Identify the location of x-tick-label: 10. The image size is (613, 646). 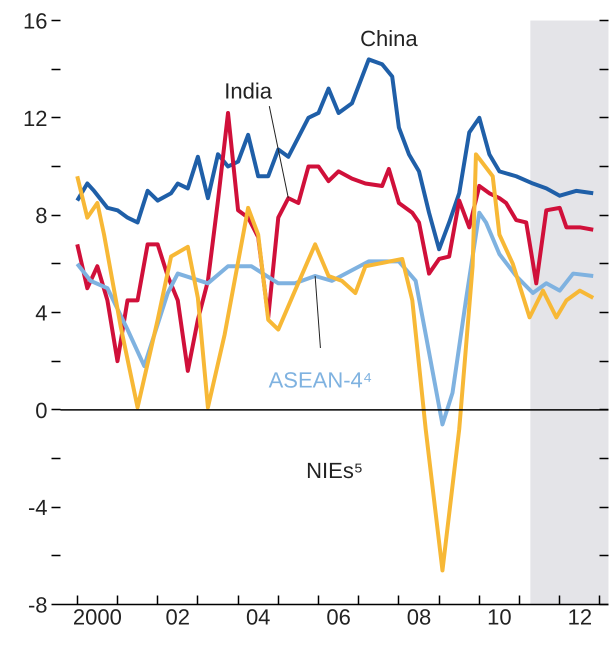
(499, 617).